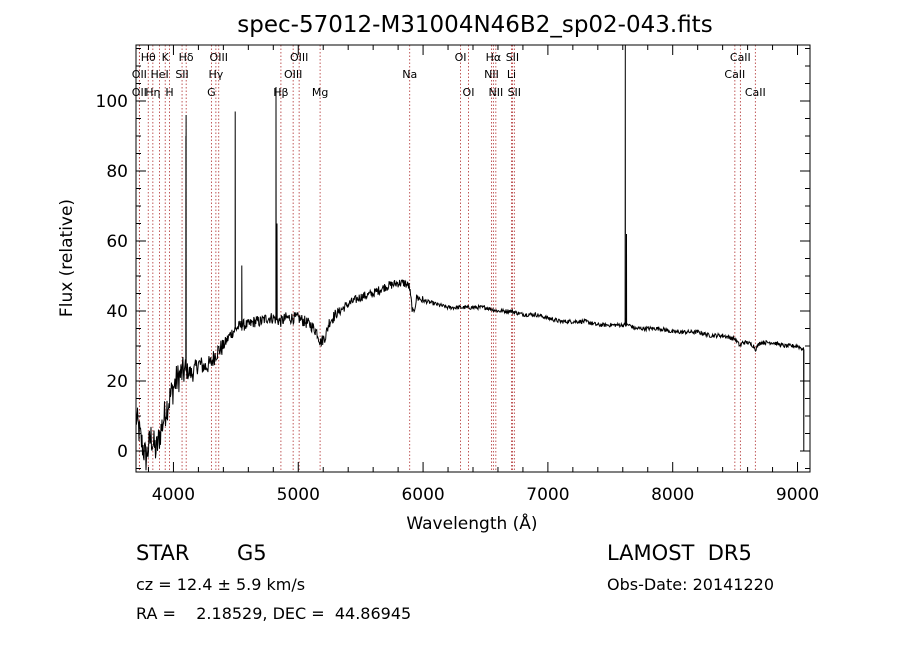 The width and height of the screenshot is (900, 649). Describe the element at coordinates (422, 495) in the screenshot. I see `x-tick-label: 6000` at that location.